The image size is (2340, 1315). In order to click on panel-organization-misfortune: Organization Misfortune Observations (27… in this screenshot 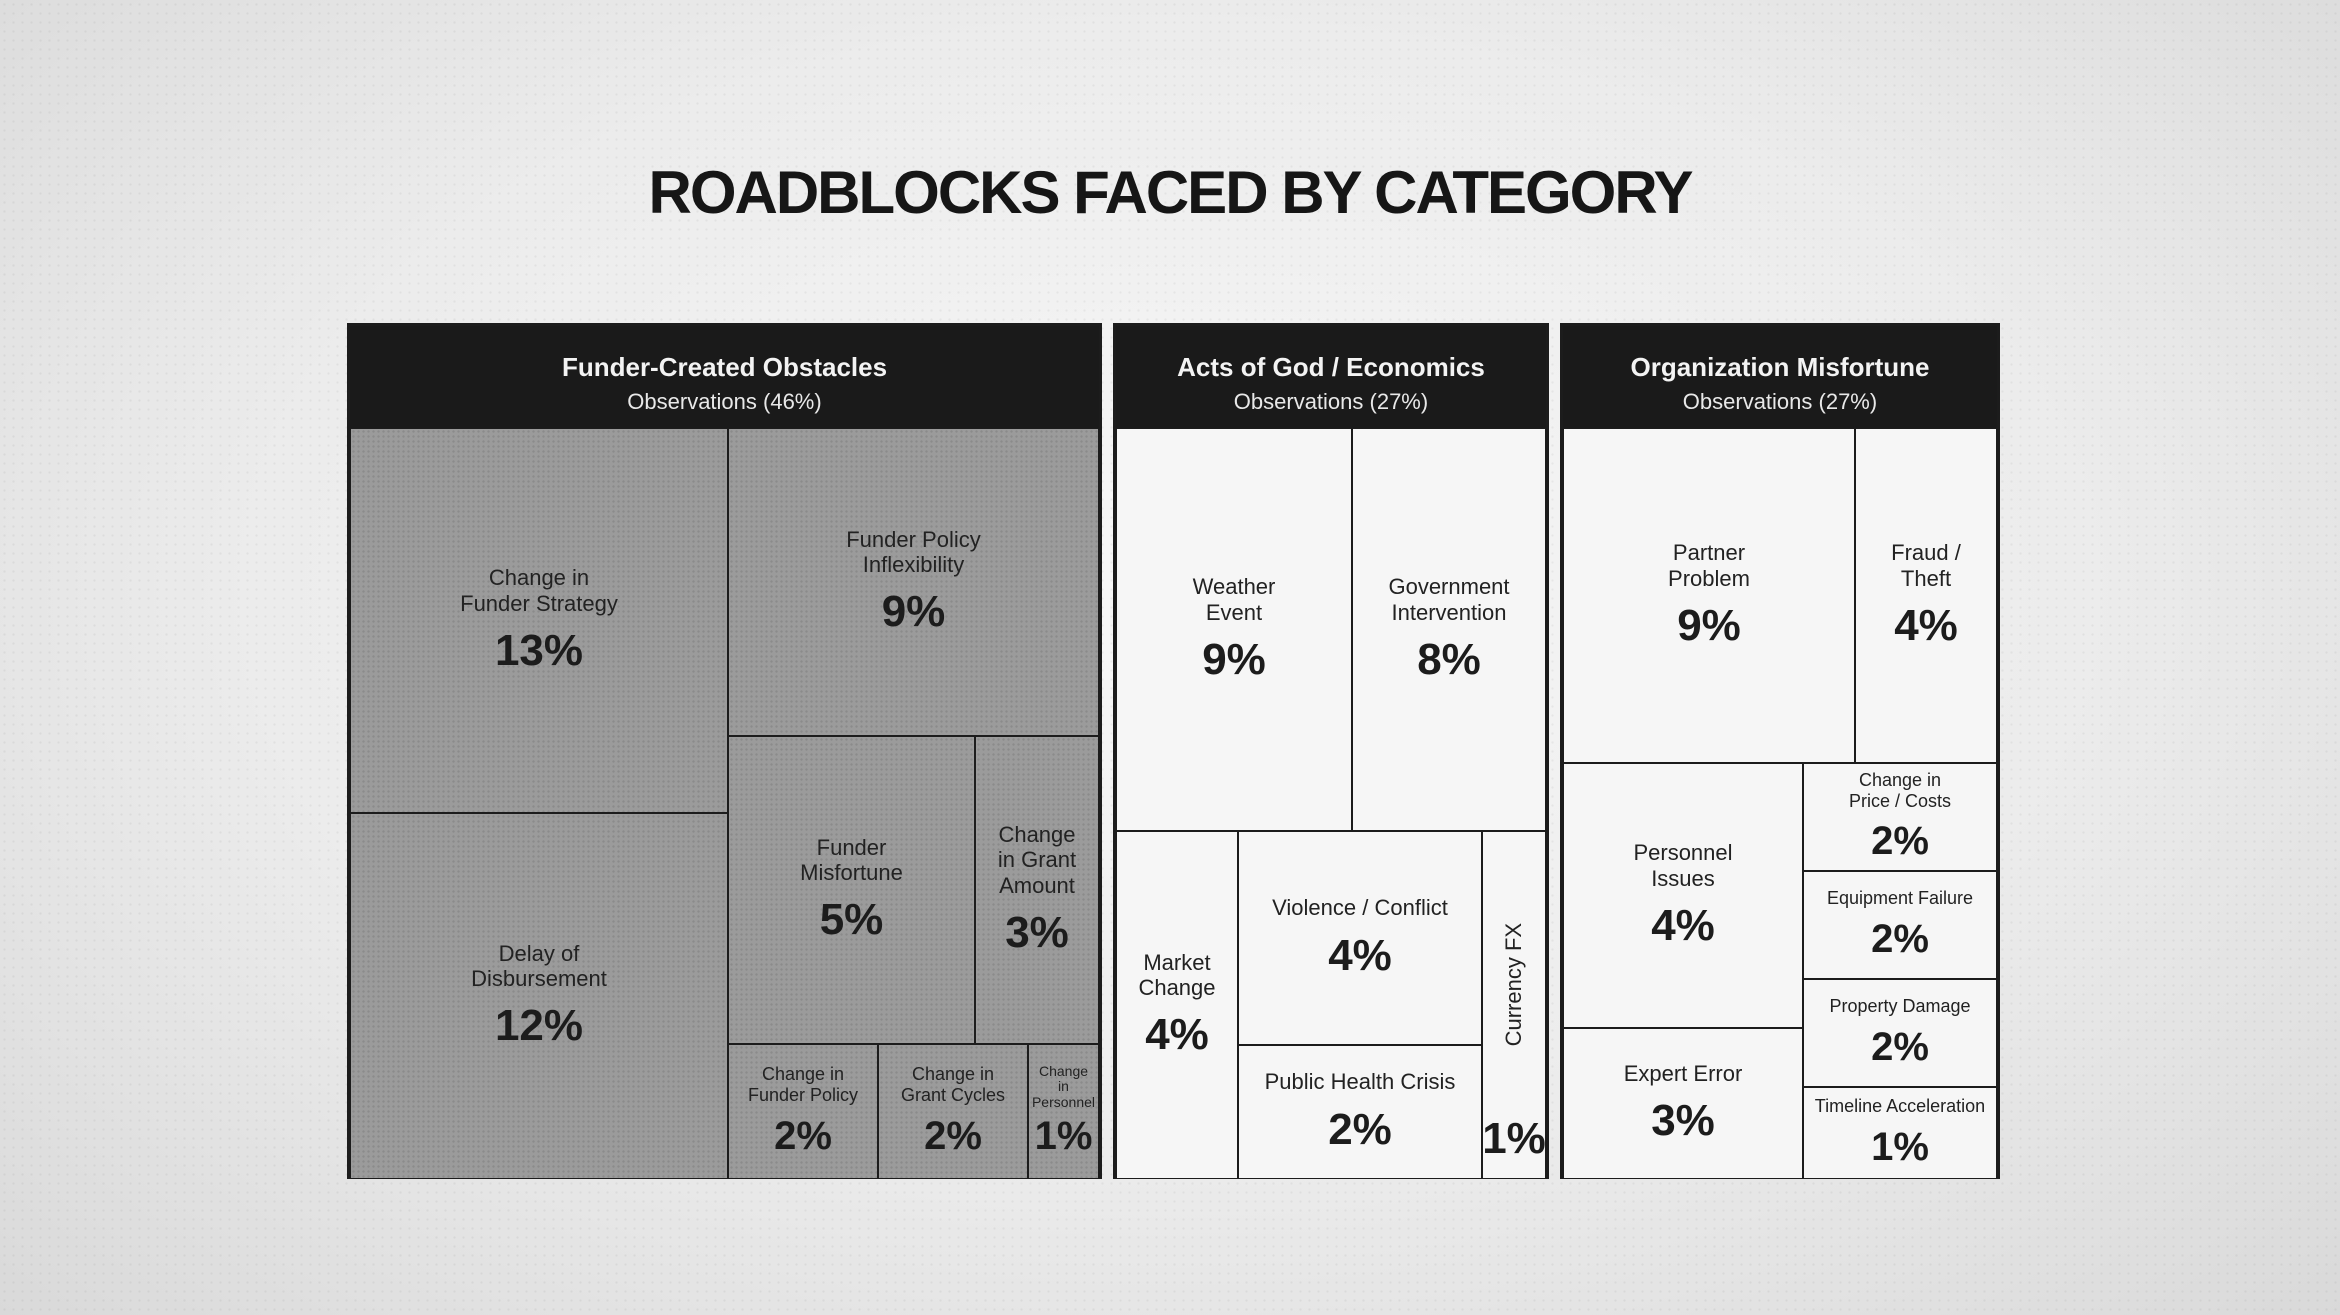, I will do `click(1780, 751)`.